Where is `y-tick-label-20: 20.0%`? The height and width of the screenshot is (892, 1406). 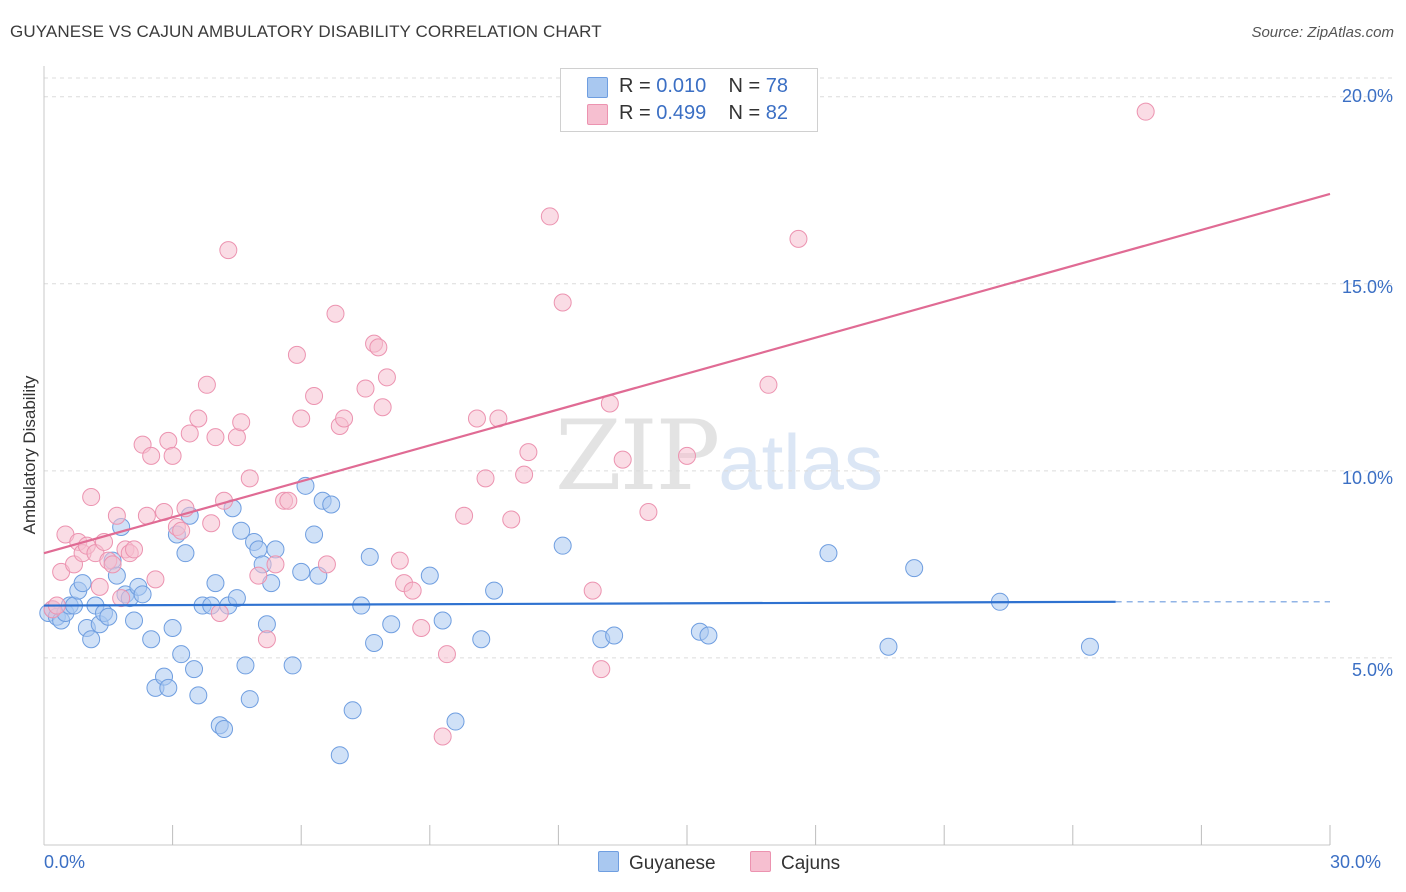
y-tick-label-20: 20.0% is located at coordinates (1367, 96).